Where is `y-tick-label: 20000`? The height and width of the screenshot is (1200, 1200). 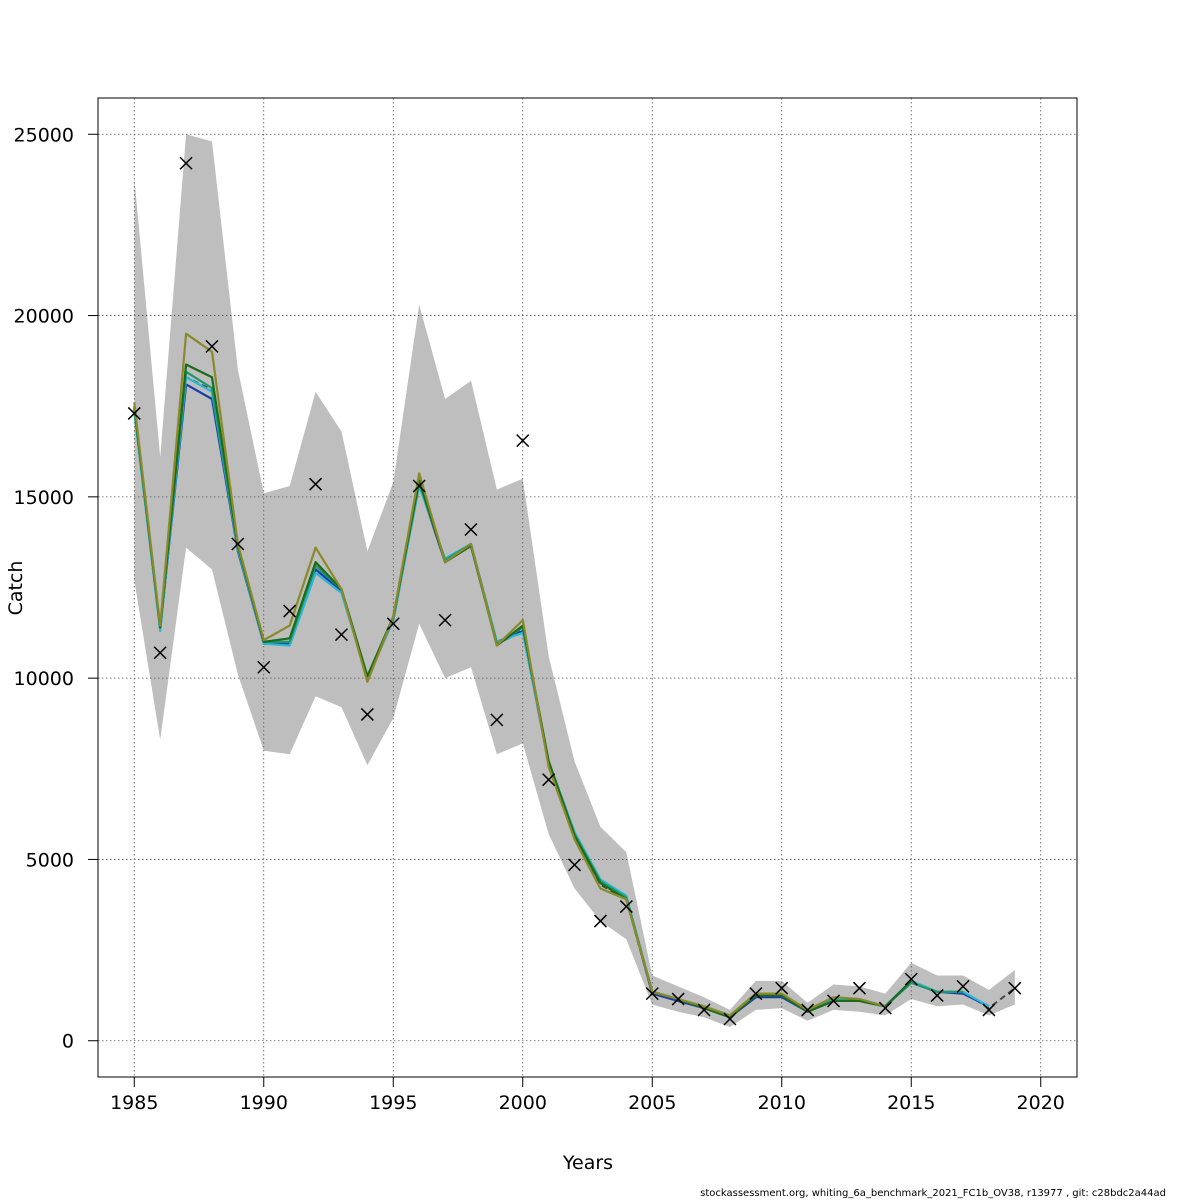 y-tick-label: 20000 is located at coordinates (44, 317).